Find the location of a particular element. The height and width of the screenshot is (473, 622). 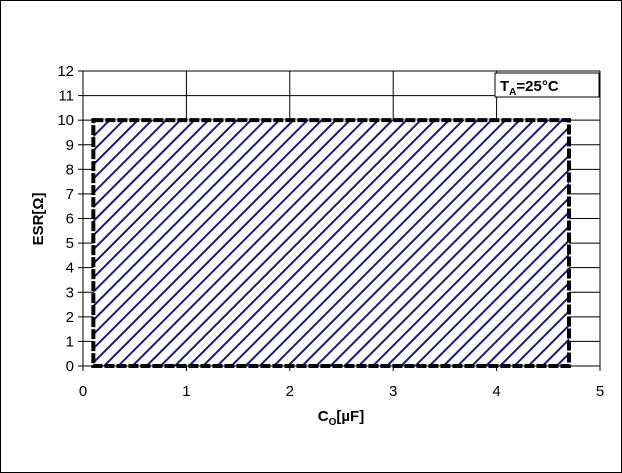

x-tick-labels: 0 1 2 3 4 5 is located at coordinates (341, 391).